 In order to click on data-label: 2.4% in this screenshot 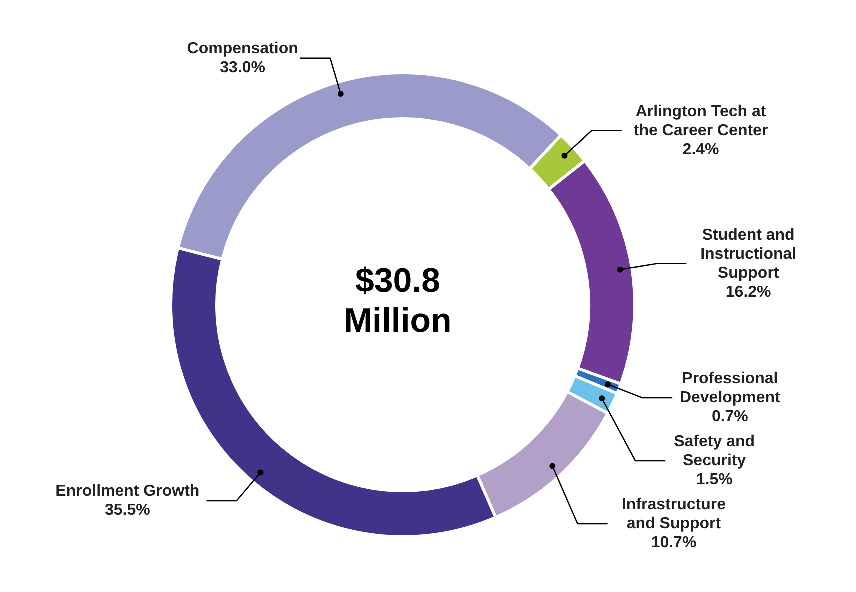, I will do `click(701, 149)`.